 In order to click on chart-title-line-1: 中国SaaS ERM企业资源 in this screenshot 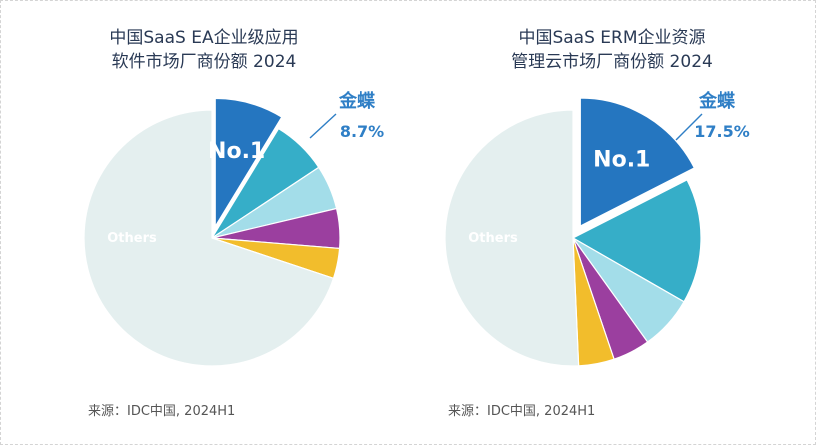, I will do `click(612, 38)`.